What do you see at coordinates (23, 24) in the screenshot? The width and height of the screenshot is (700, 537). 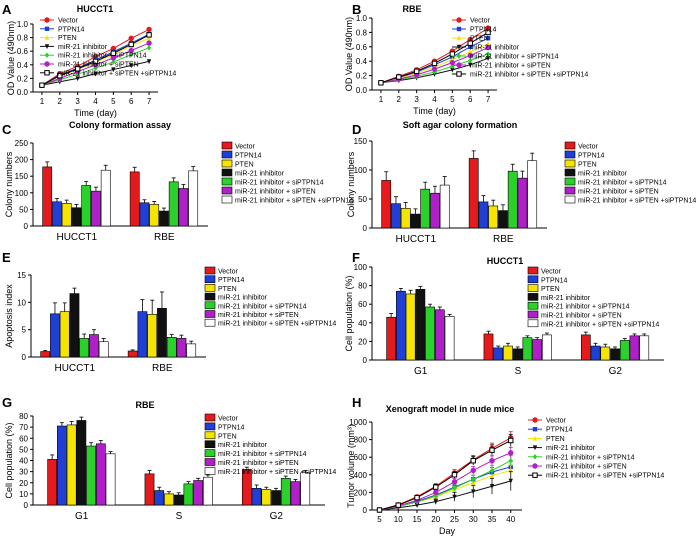 I see `y-tick-label: 1.0` at bounding box center [23, 24].